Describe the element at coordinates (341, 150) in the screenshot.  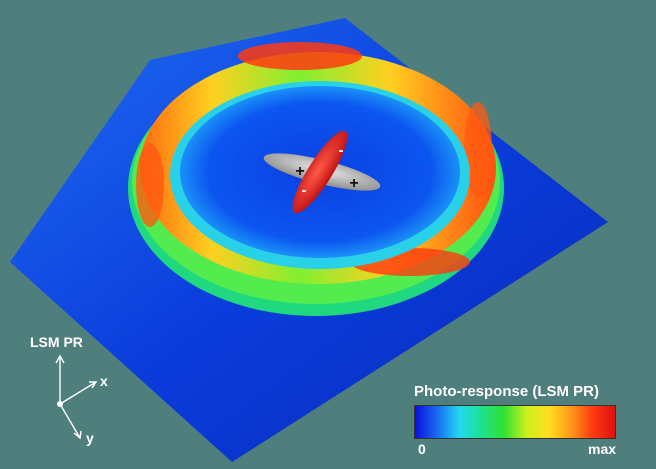
I see `minus-sign-top: -` at that location.